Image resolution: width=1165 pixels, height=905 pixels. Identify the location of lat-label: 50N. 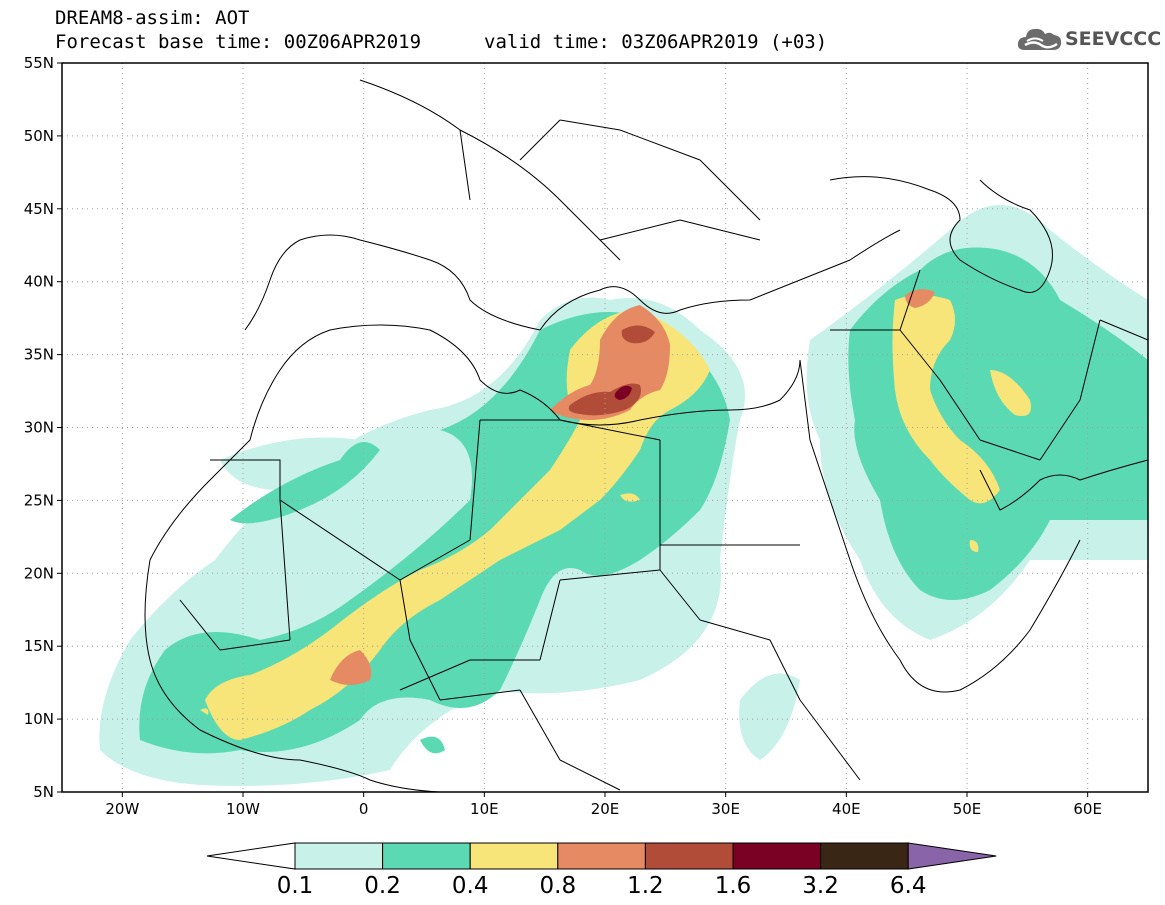
(39, 136).